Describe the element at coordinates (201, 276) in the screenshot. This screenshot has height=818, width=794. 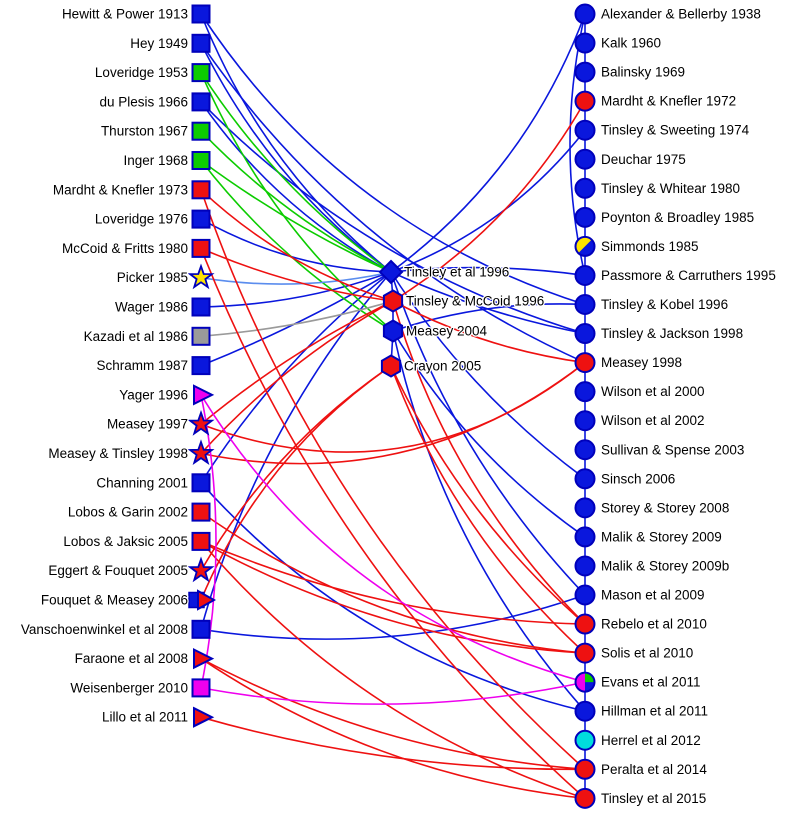
I see `node-L10` at that location.